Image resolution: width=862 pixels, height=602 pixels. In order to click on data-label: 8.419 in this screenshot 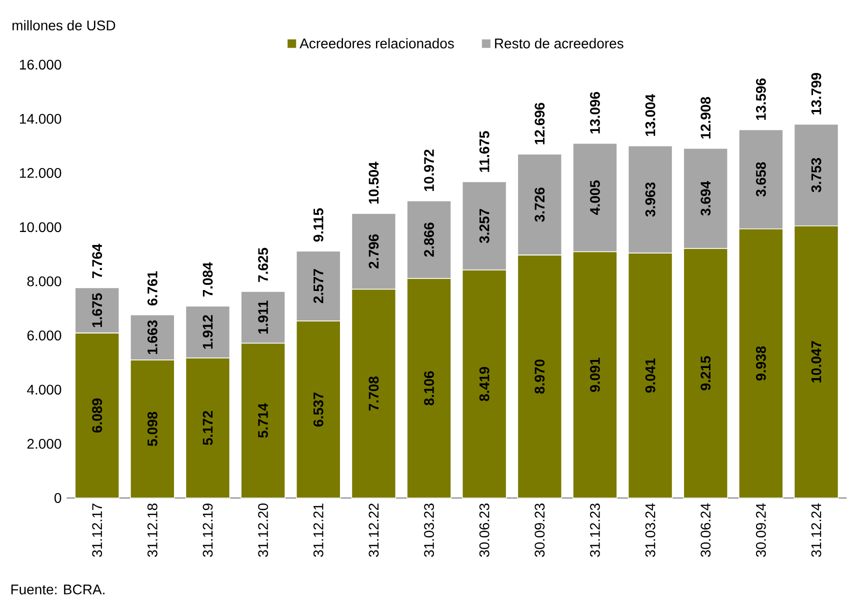, I will do `click(484, 384)`.